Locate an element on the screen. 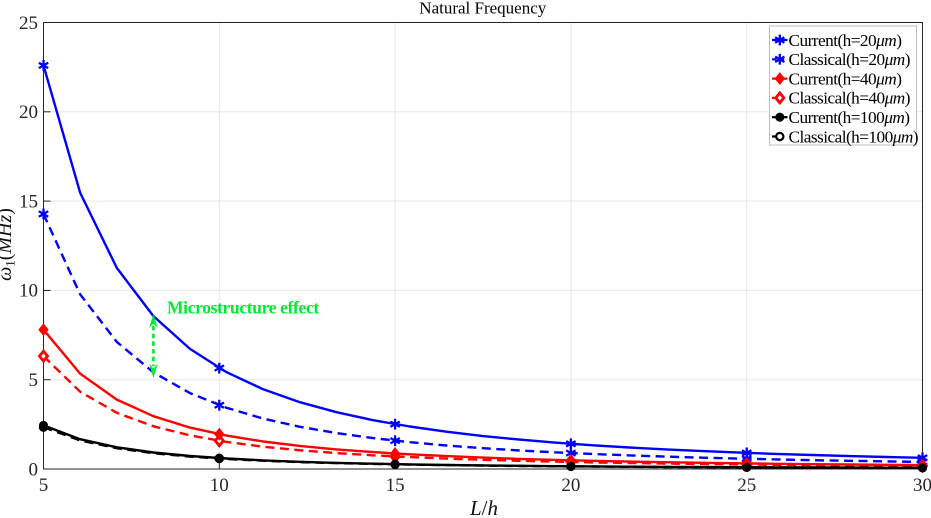 The height and width of the screenshot is (518, 931). svg-text: Current(h=100μm) is located at coordinates (849, 117).